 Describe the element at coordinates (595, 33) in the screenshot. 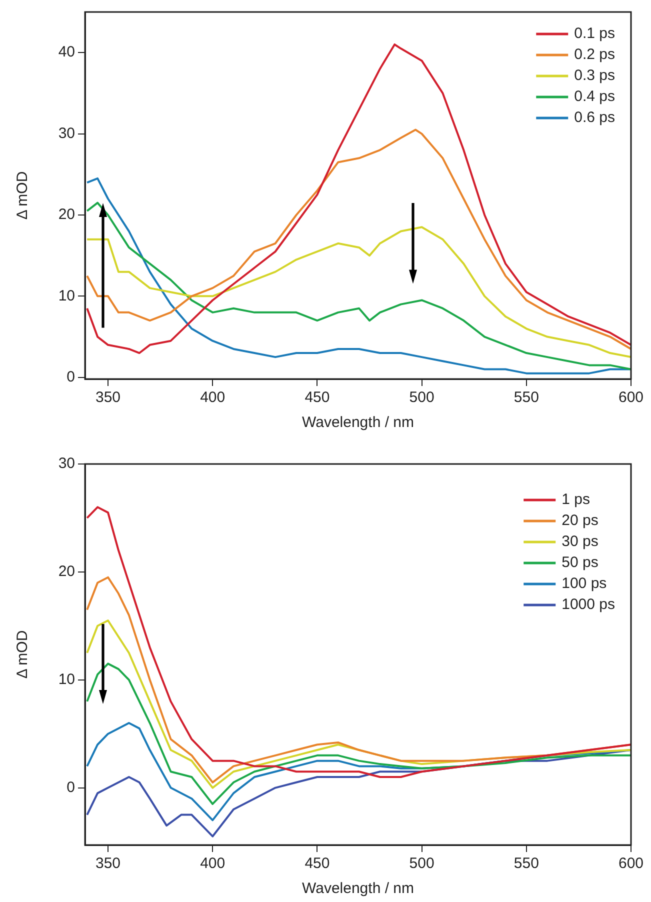

I see `legend-label: 0.1 ps` at that location.